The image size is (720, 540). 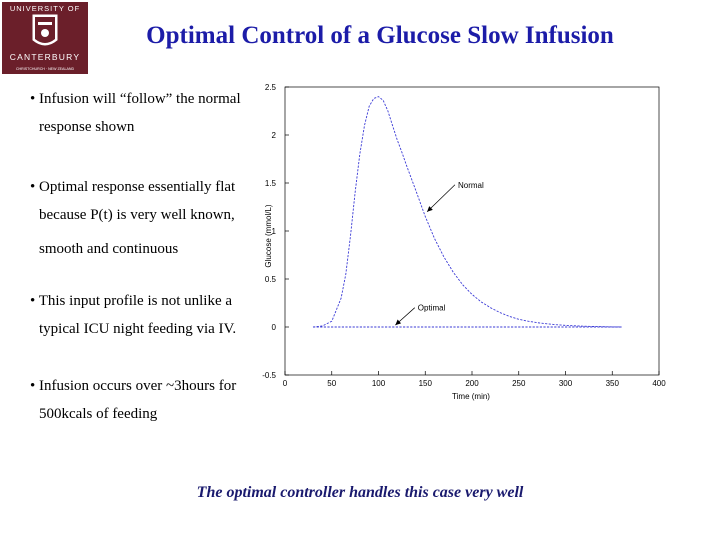 What do you see at coordinates (426, 383) in the screenshot?
I see `x-tick-label: 150` at bounding box center [426, 383].